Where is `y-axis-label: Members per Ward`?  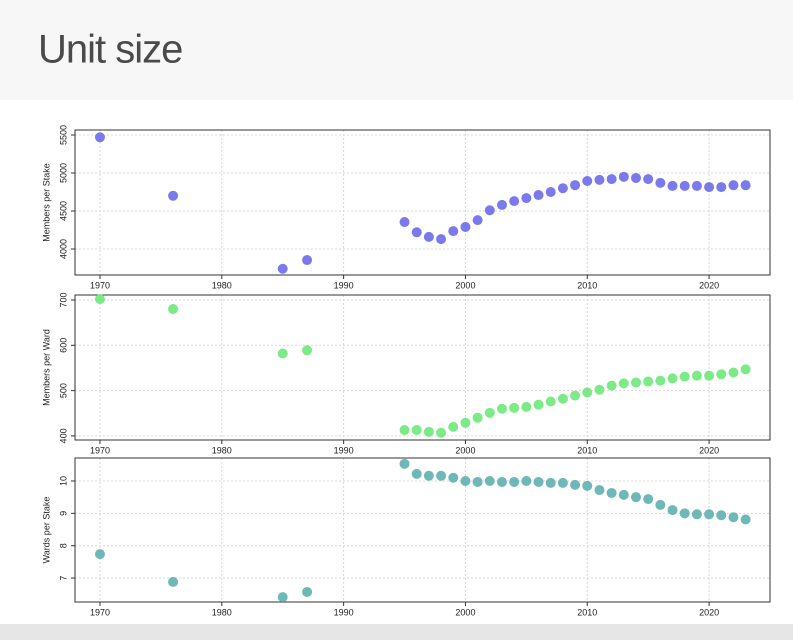 y-axis-label: Members per Ward is located at coordinates (46, 367).